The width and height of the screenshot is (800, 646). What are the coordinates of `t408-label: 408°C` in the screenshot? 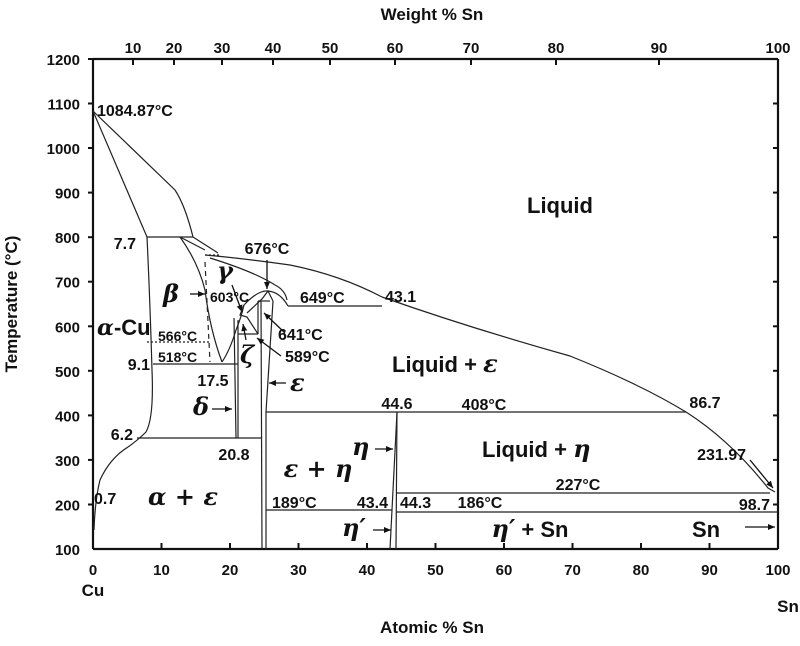 It's located at (484, 405).